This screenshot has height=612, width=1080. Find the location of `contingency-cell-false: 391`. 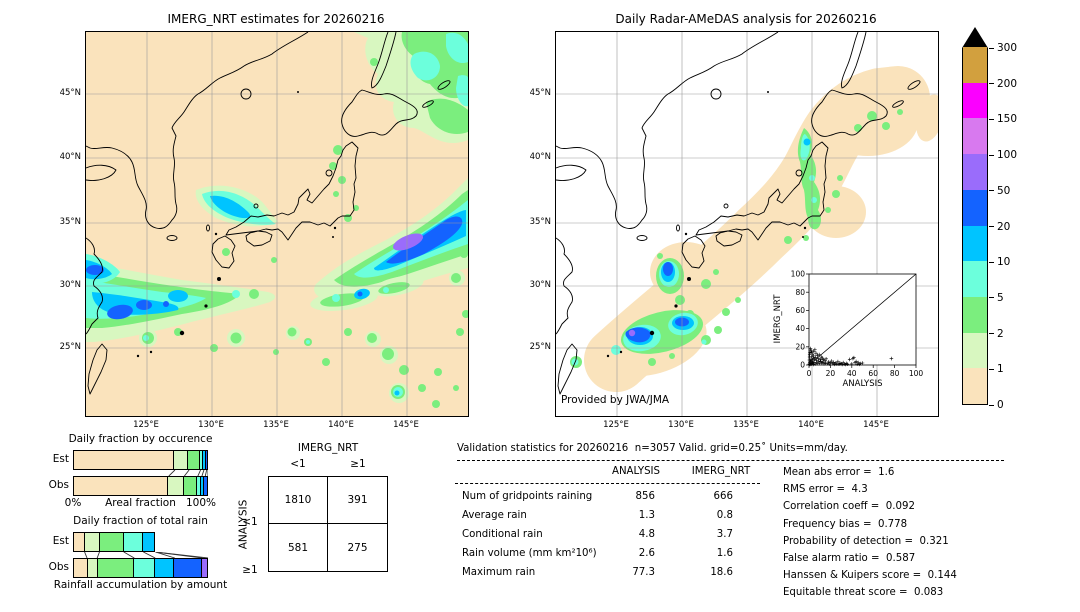

contingency-cell-false: 391 is located at coordinates (357, 500).